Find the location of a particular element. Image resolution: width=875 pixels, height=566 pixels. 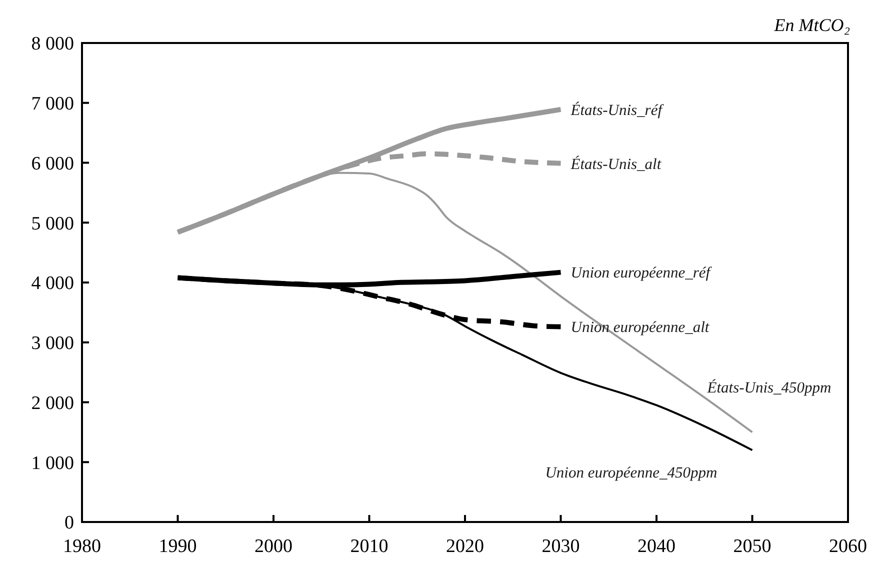

y-tick-label: 2 000 is located at coordinates (52, 403).